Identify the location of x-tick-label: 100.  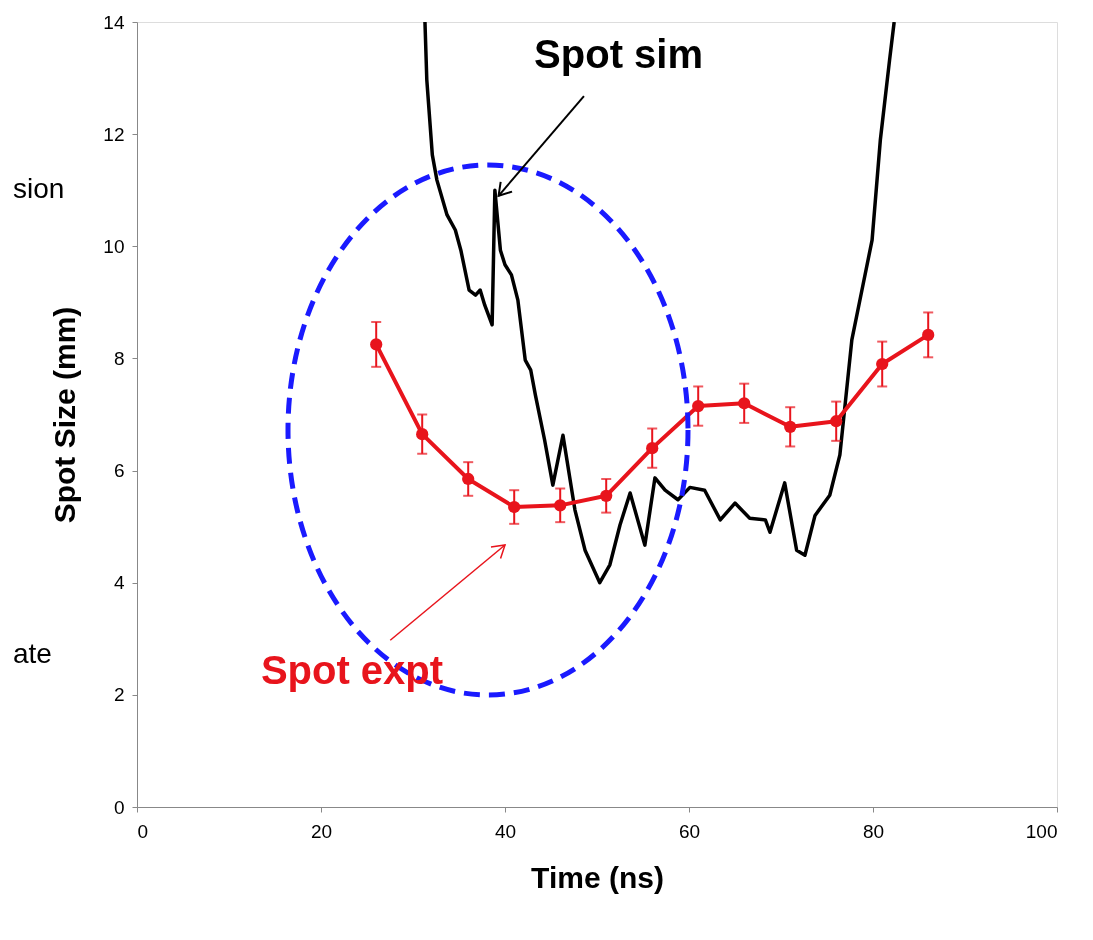
(1041, 831).